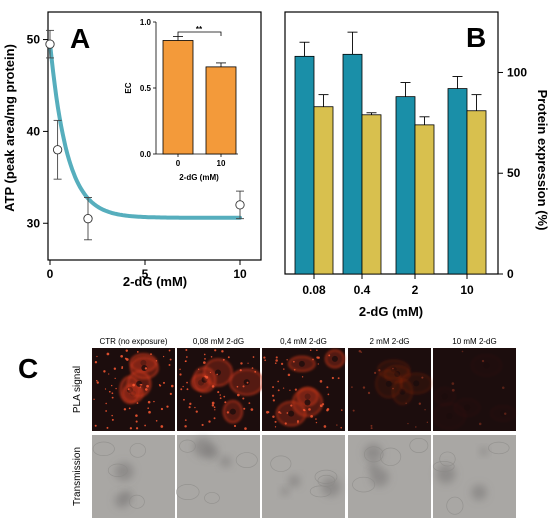 The height and width of the screenshot is (532, 550). What do you see at coordinates (133, 341) in the screenshot?
I see `panel-c-column-title: CTR (no exposure)` at bounding box center [133, 341].